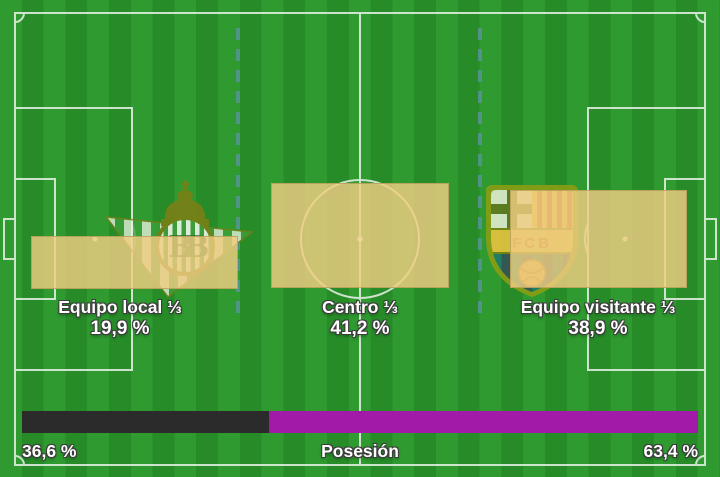  What do you see at coordinates (360, 307) in the screenshot?
I see `zone-centro-name: Centro ⅓` at bounding box center [360, 307].